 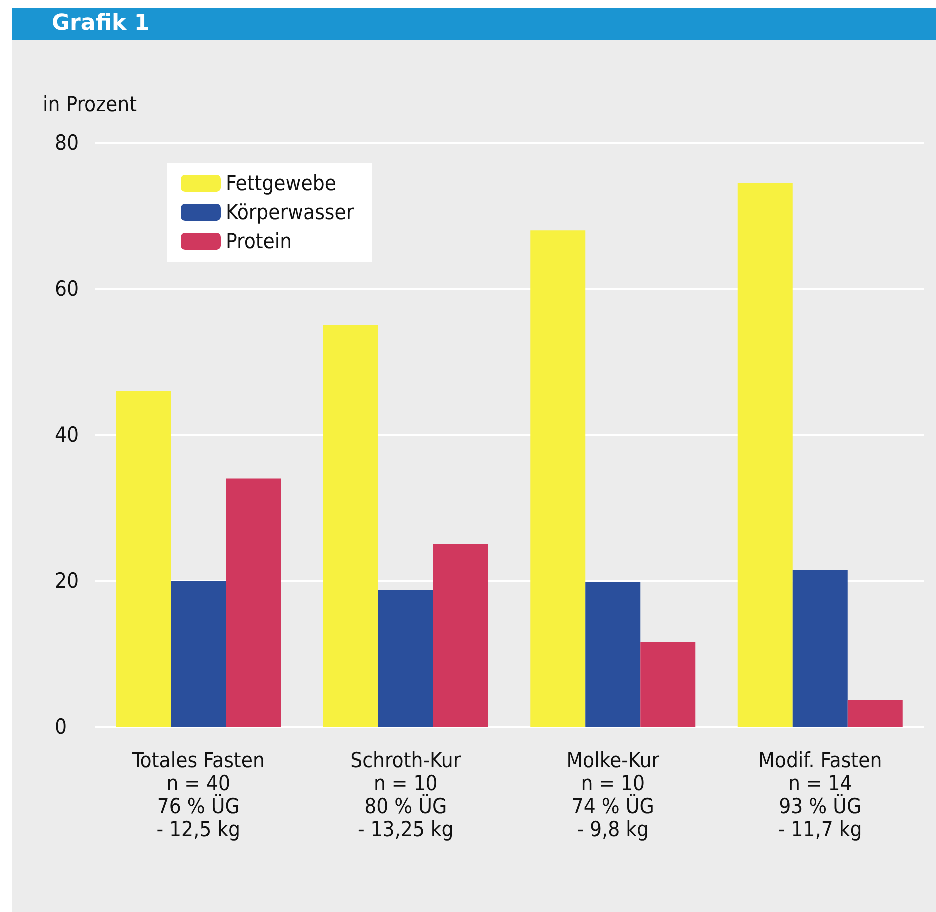 What do you see at coordinates (198, 795) in the screenshot?
I see `x-tick-label: Totales Fasten n = 40 76 % ÜG - 12,5 kg` at bounding box center [198, 795].